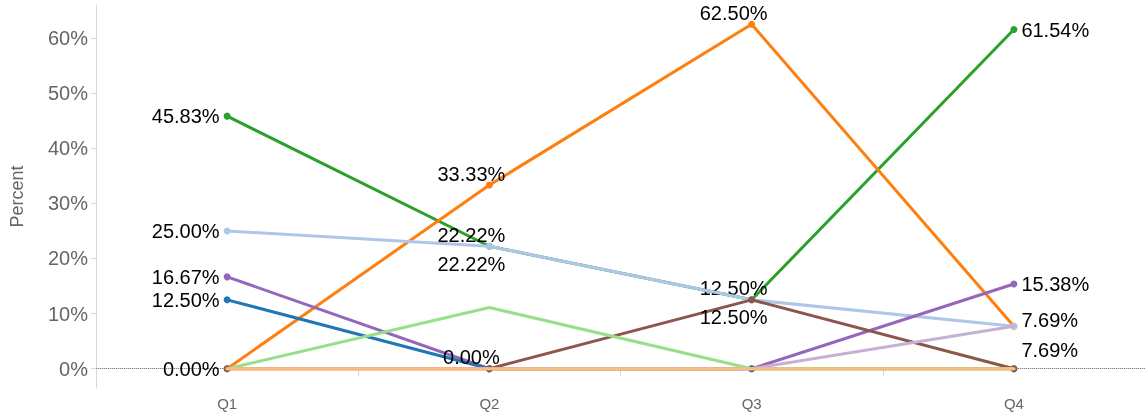  Describe the element at coordinates (751, 403) in the screenshot. I see `x-tick-label: Q3` at that location.